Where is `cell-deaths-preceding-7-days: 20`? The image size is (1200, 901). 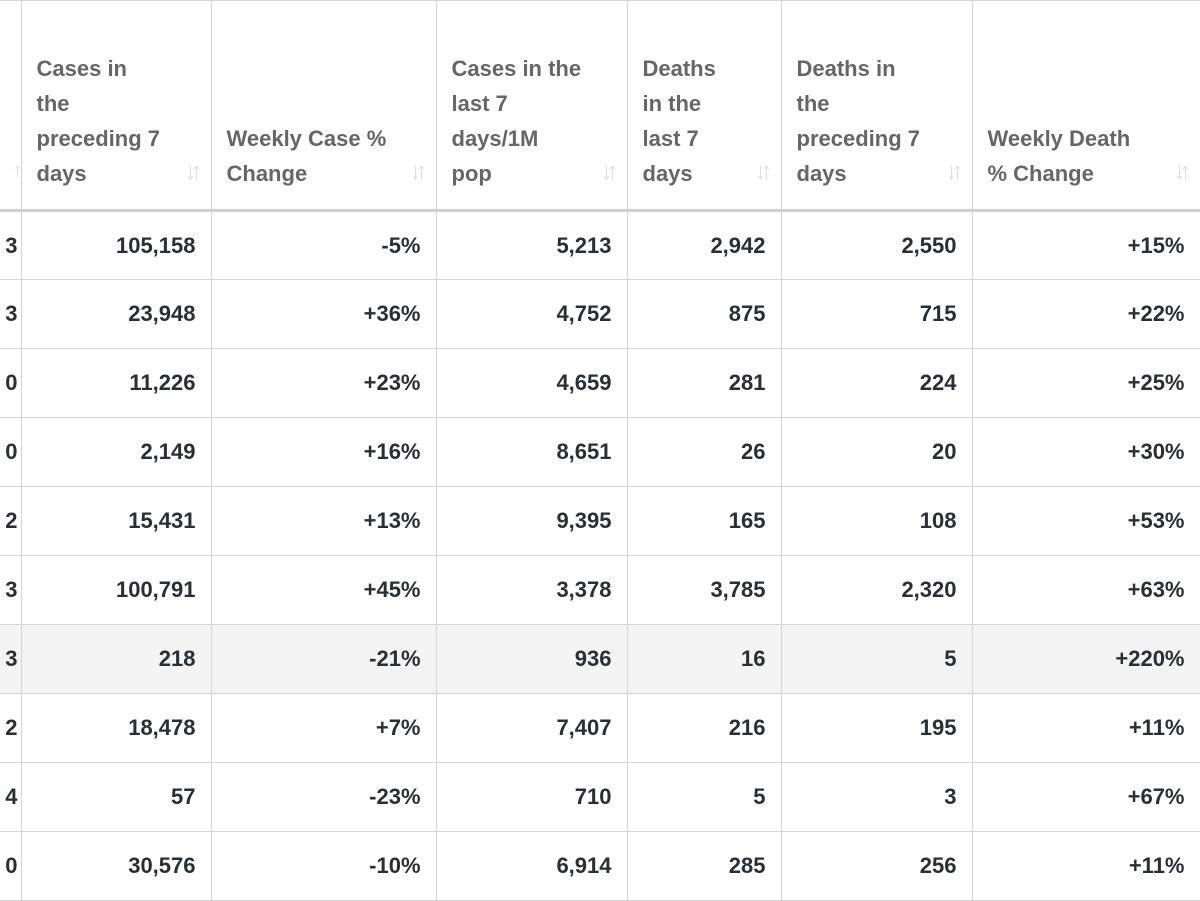 cell-deaths-preceding-7-days: 20 is located at coordinates (876, 452).